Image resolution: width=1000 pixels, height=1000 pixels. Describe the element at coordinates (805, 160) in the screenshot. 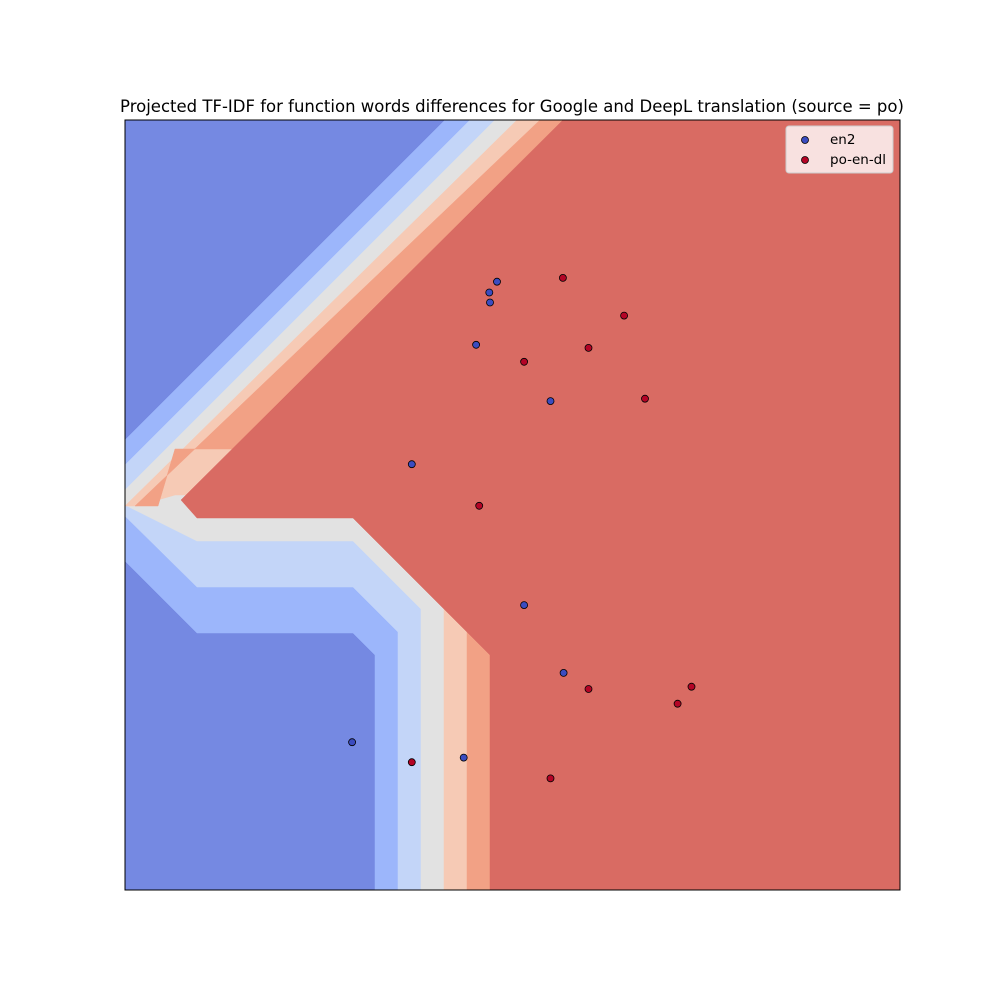

I see `legend-marker-po-en-dl` at that location.